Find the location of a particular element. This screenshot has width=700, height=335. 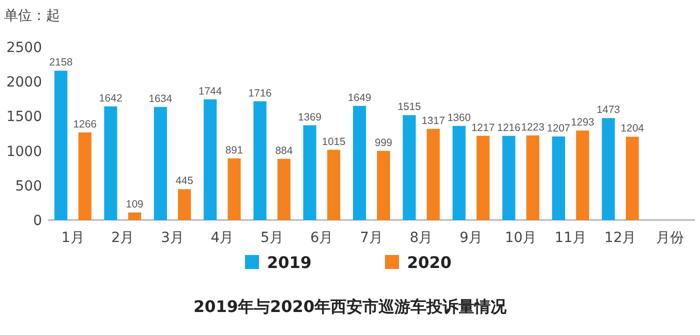

data-label: 109 is located at coordinates (135, 204).